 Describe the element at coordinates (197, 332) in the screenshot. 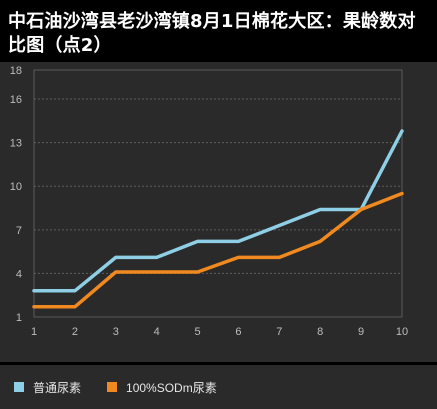

I see `x-tick-label-5: 5` at that location.